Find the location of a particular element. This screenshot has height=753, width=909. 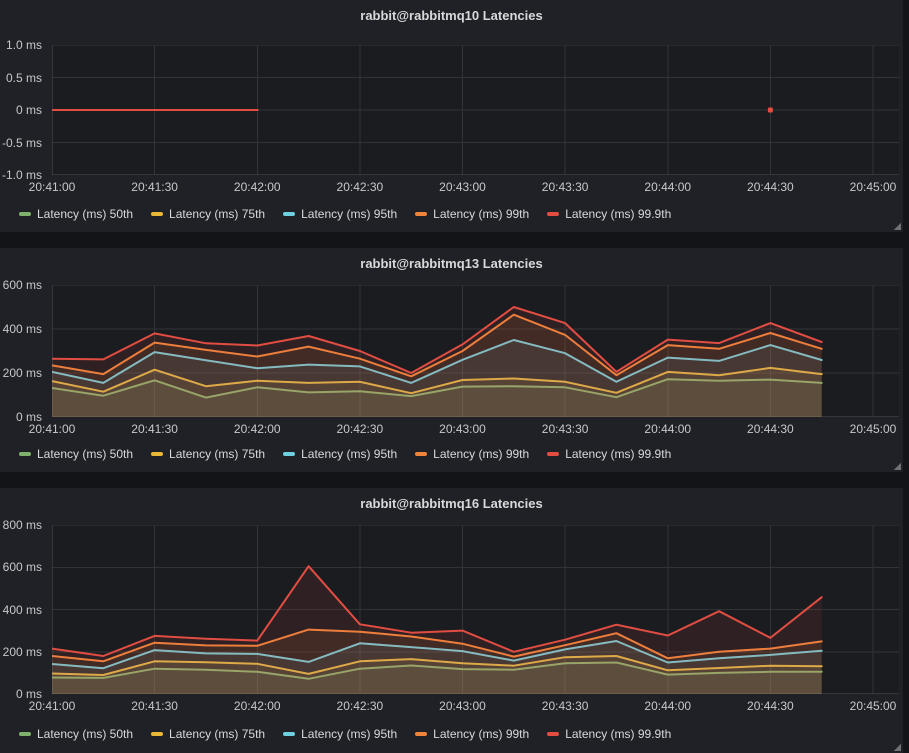

y-tick-label: 0.5 ms is located at coordinates (23, 77).